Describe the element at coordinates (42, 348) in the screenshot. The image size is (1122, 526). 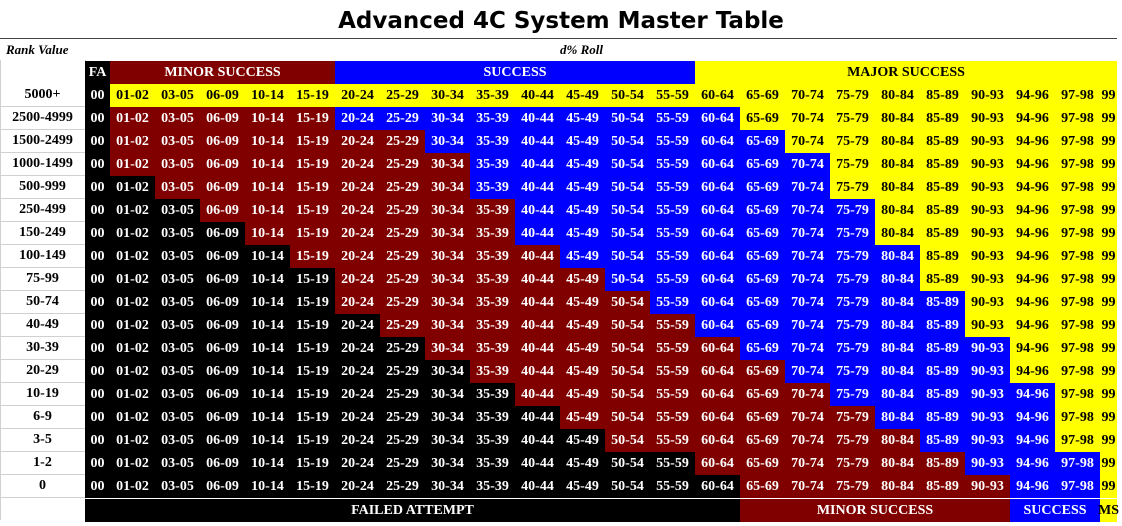
I see `rank-label: 30-39` at that location.